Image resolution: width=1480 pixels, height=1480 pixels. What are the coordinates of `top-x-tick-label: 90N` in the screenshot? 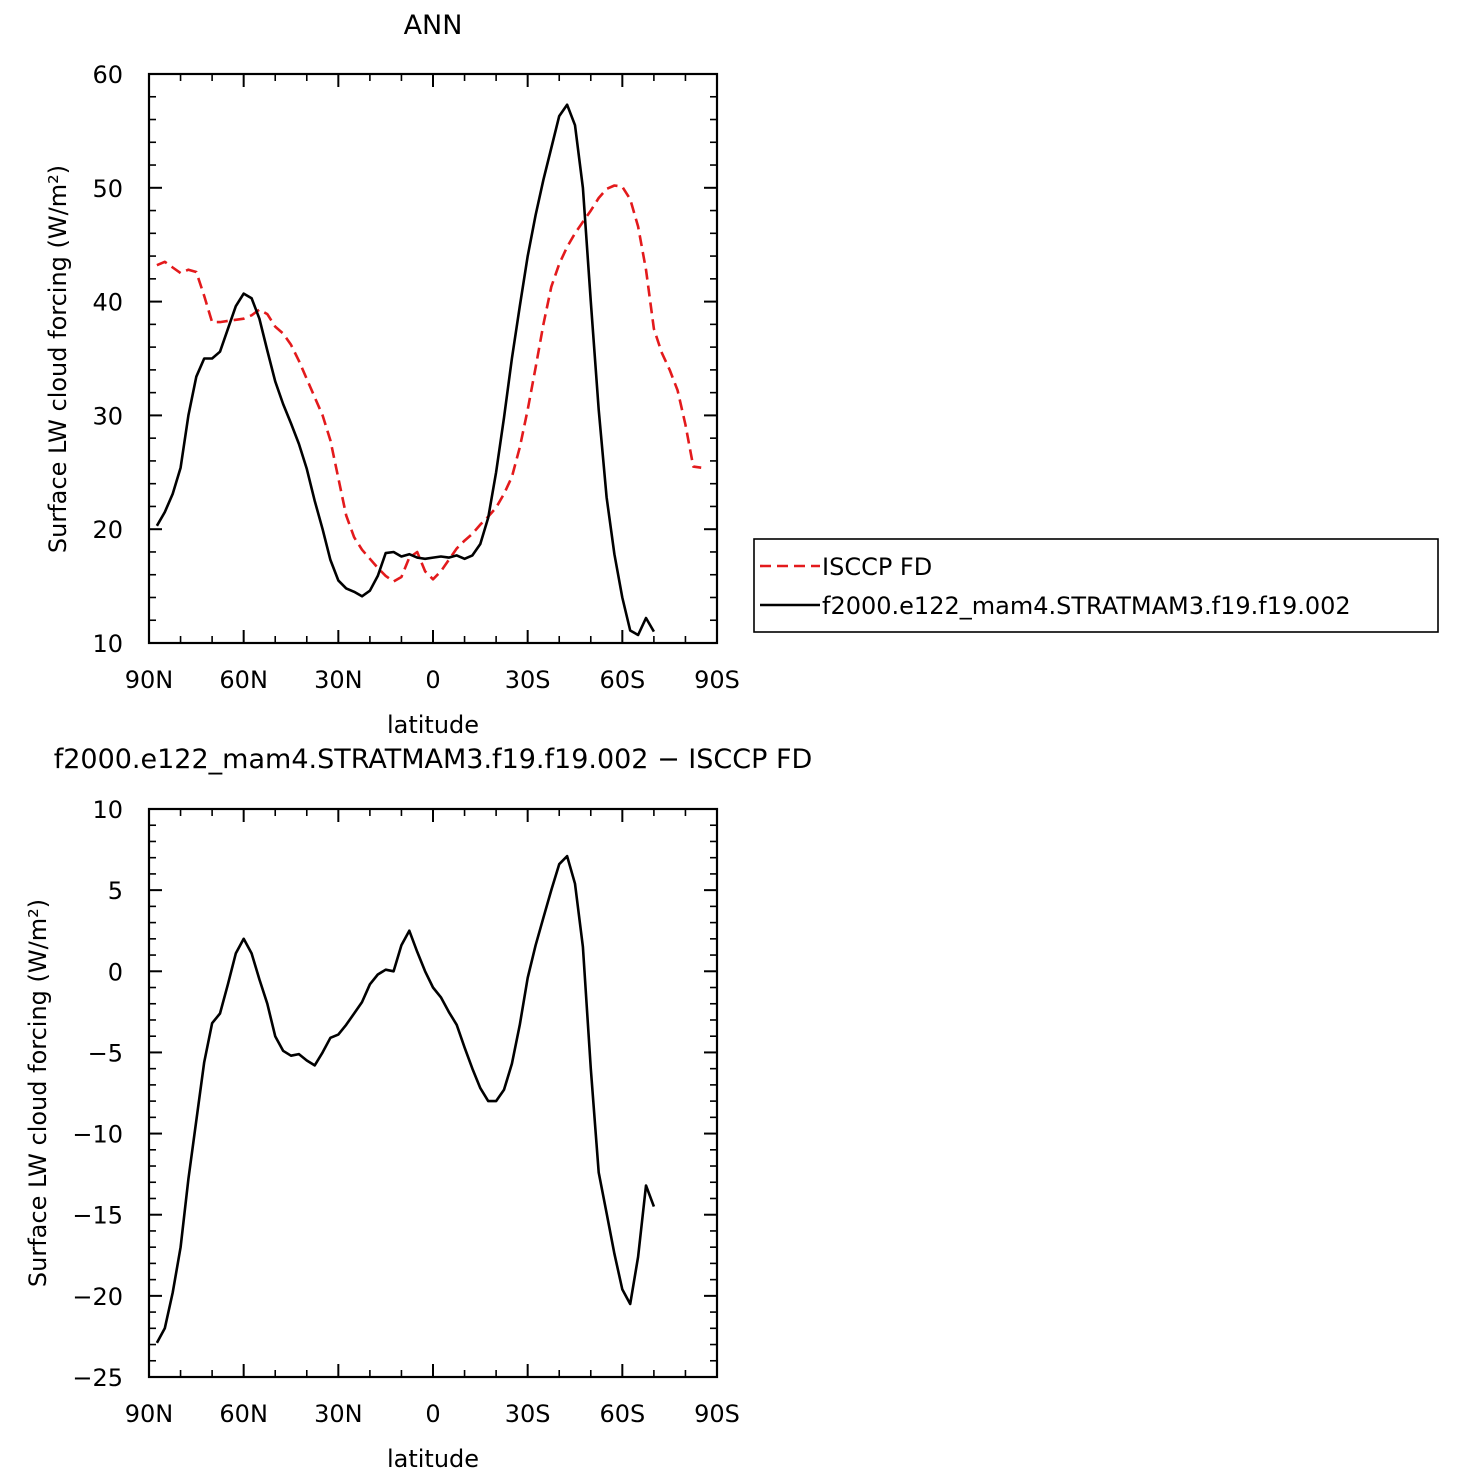 It's located at (149, 680).